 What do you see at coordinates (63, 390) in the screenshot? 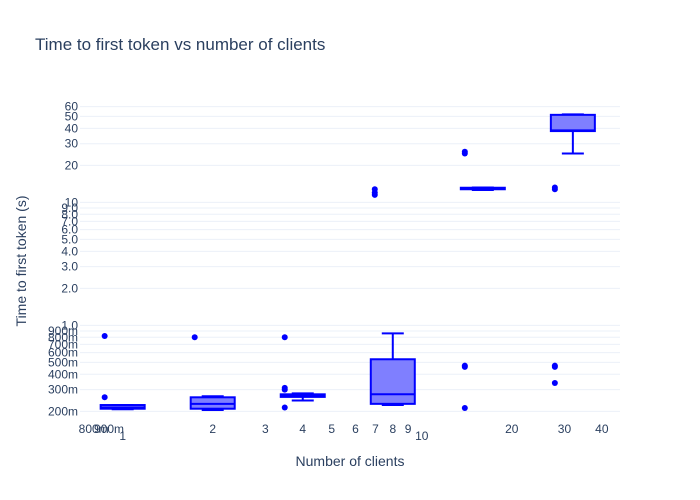
I see `y-tick-label: 300m` at bounding box center [63, 390].